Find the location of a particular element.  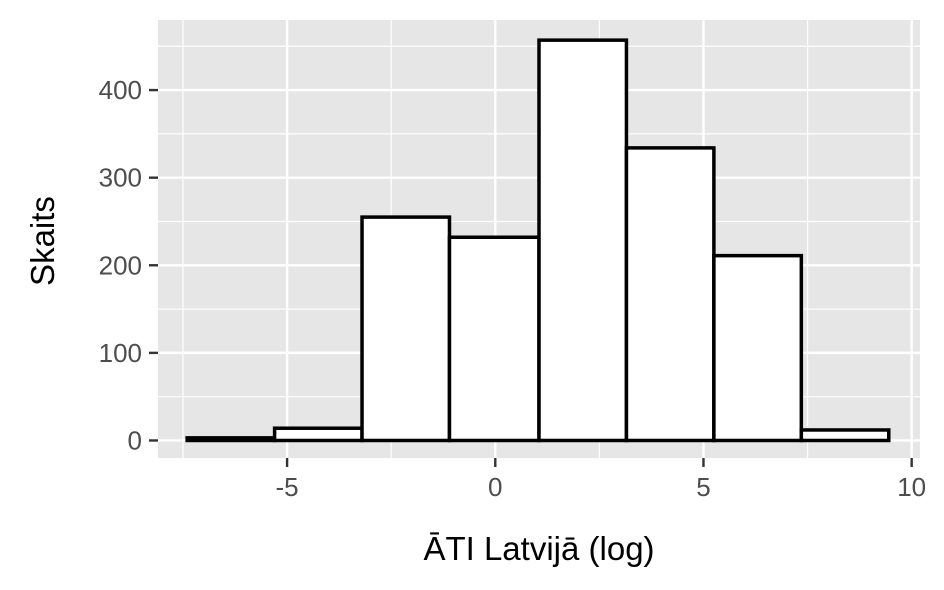

x-tick-label: 10 is located at coordinates (911, 487).